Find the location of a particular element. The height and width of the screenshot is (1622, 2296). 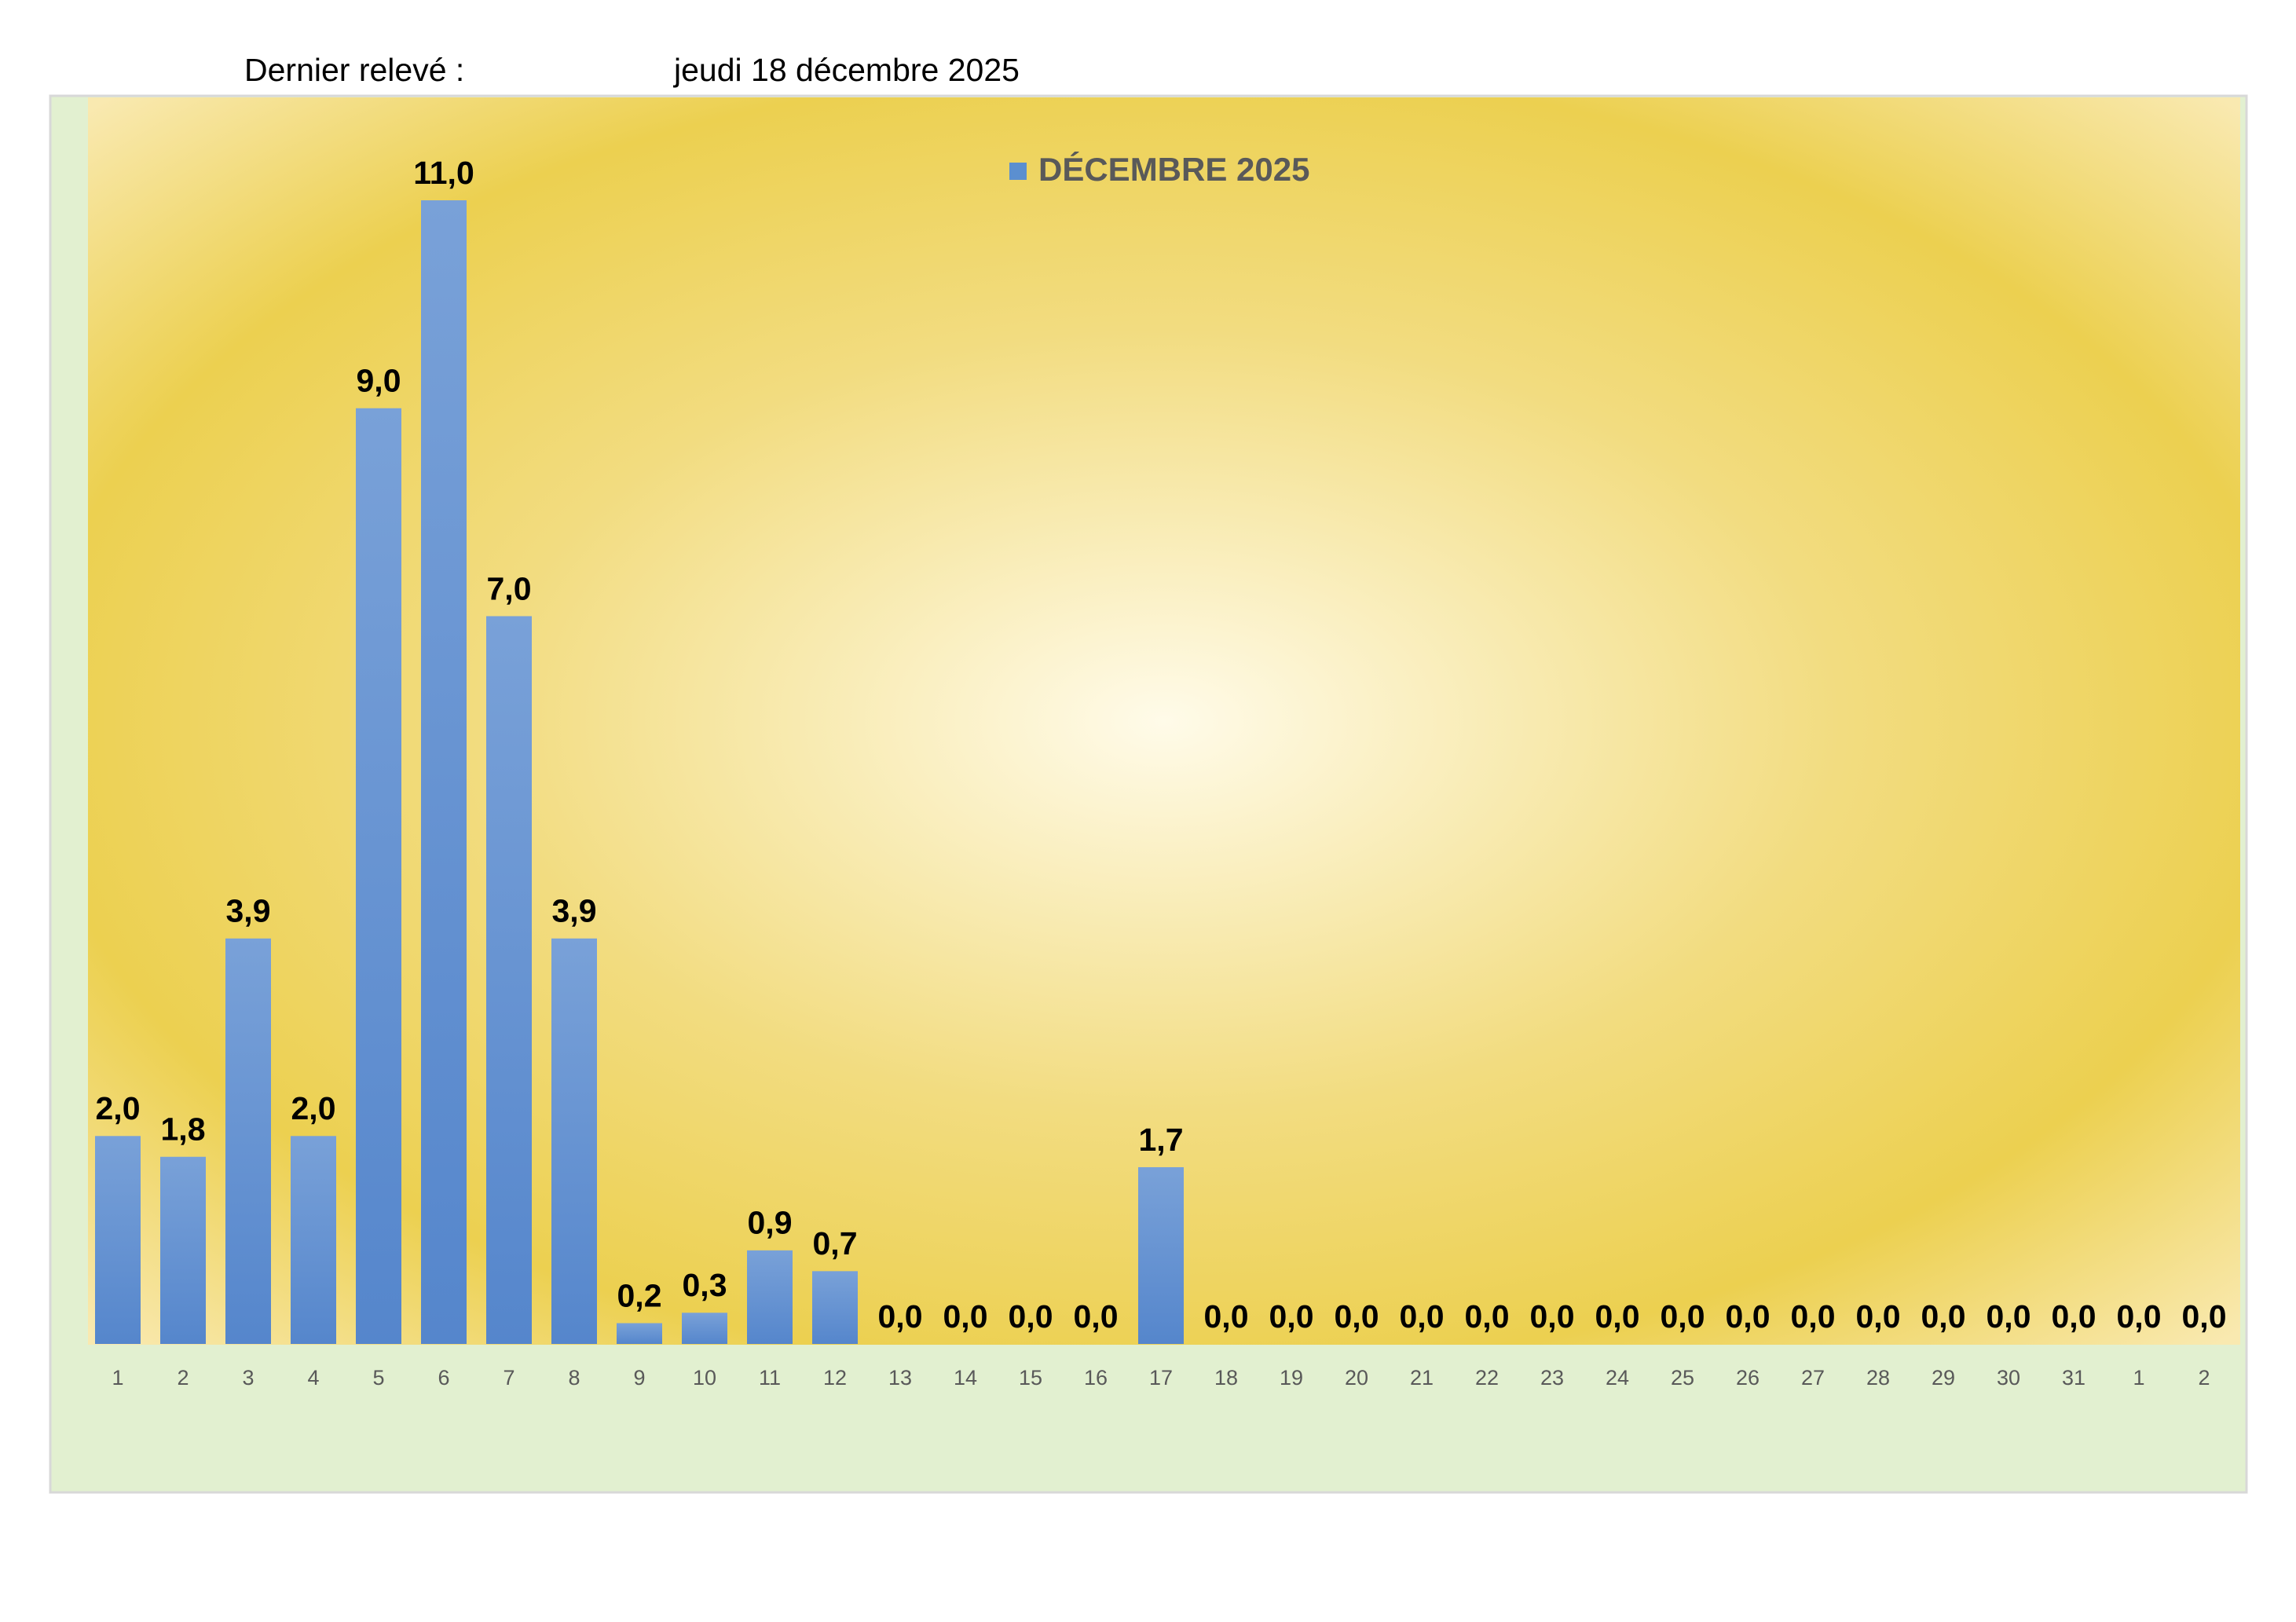

x-tick-label: 12 is located at coordinates (835, 1378).